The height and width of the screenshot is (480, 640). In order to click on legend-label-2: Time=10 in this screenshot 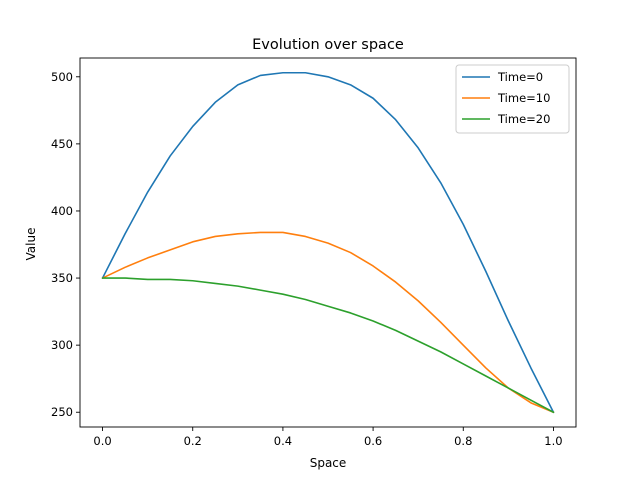, I will do `click(523, 98)`.